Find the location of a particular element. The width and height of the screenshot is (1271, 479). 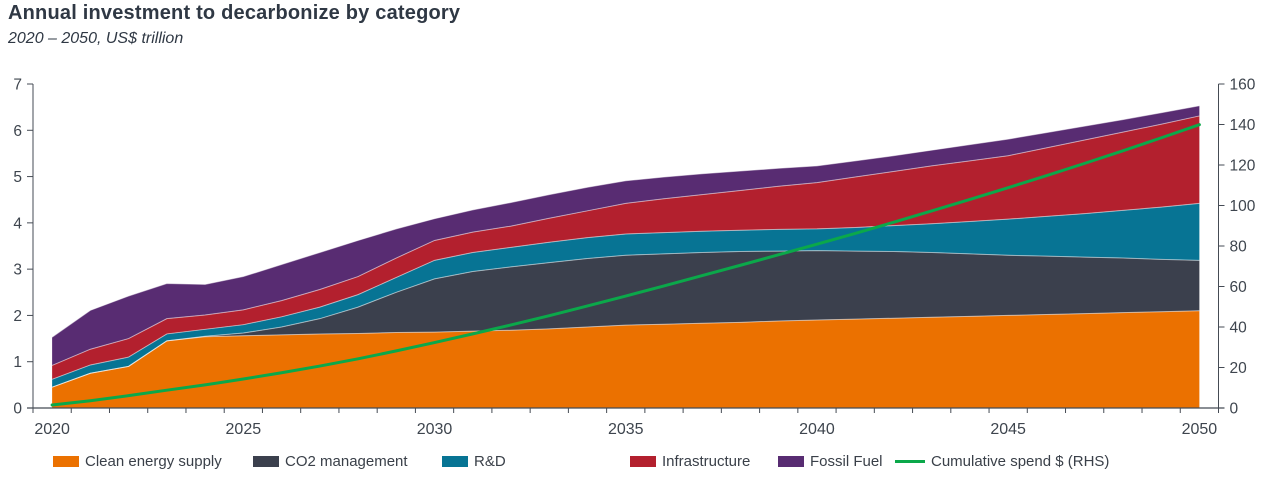

left-axis-tick-label: 6 is located at coordinates (17, 131).